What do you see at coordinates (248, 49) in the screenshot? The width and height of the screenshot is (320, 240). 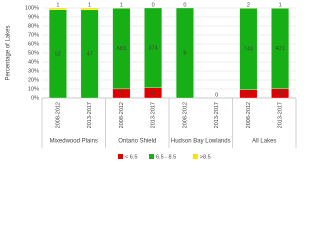 I see `value-label: 743` at bounding box center [248, 49].